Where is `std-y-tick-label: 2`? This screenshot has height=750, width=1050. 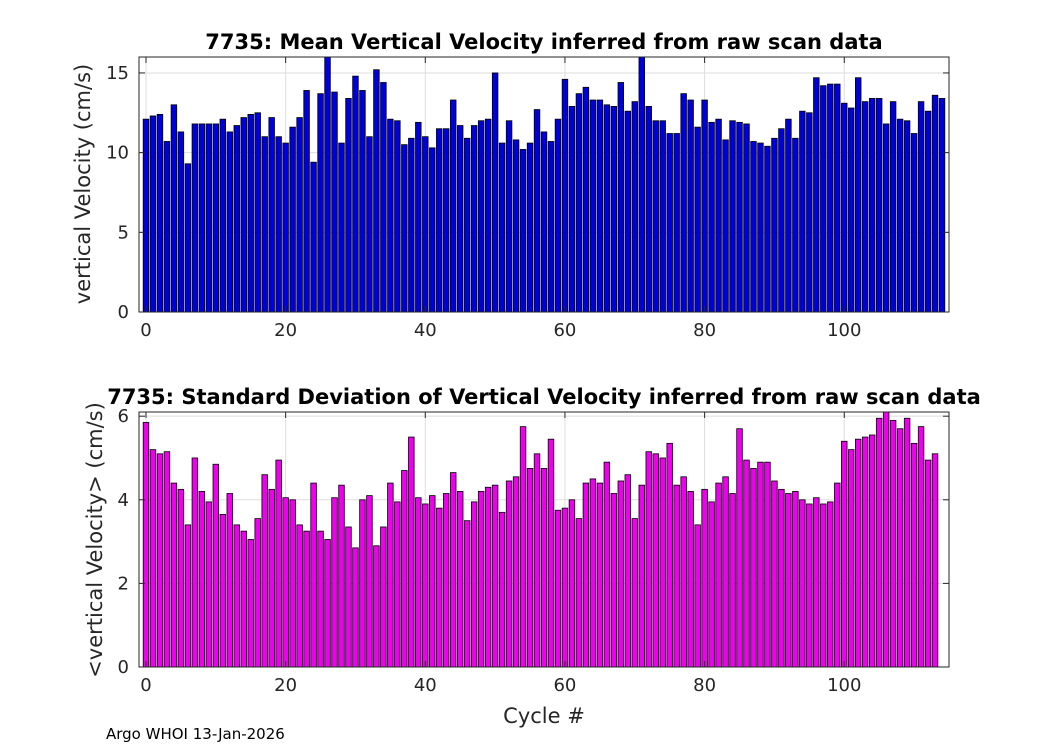
std-y-tick-label: 2 is located at coordinates (123, 583).